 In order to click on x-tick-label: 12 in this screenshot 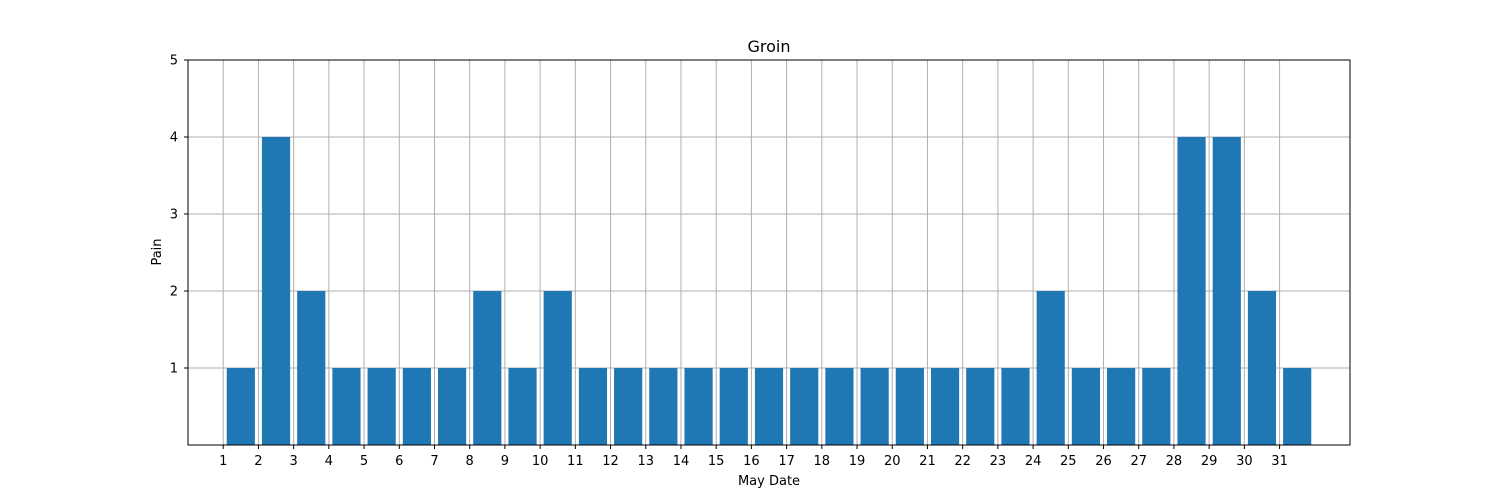, I will do `click(610, 461)`.